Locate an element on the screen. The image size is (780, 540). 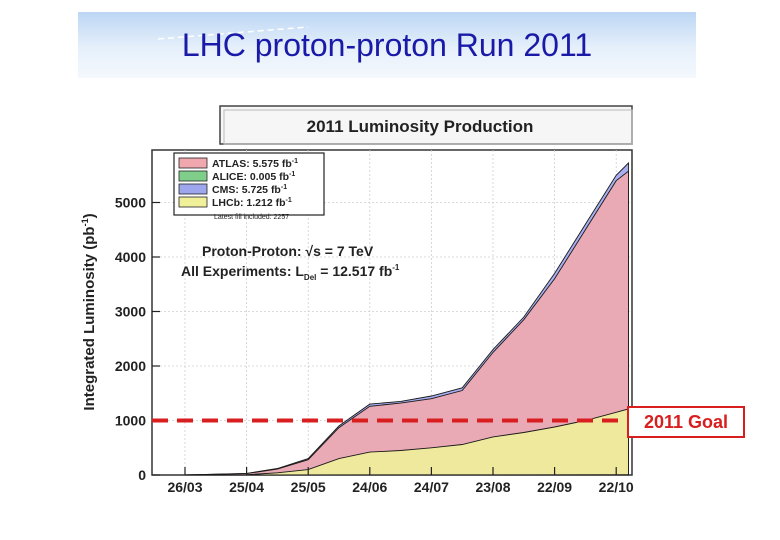
title-banner: LHC proton-proton Run 2011 is located at coordinates (387, 45).